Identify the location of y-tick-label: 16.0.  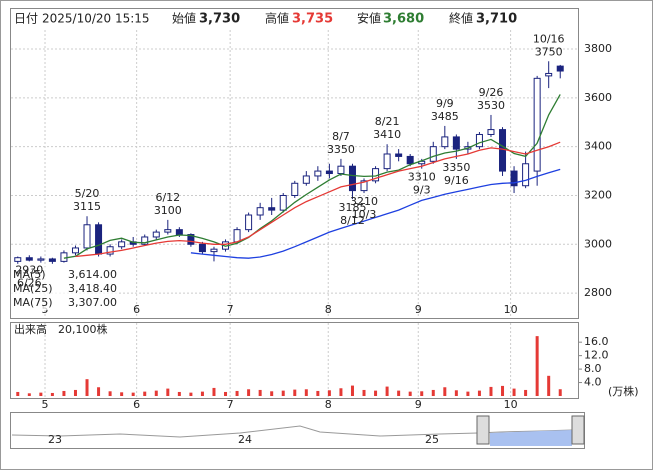
(596, 341).